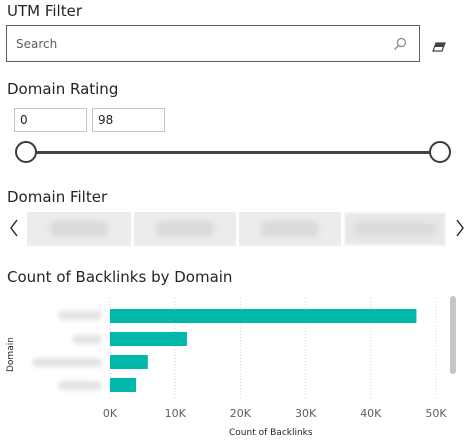 The image size is (471, 441). Describe the element at coordinates (400, 43) in the screenshot. I see `search-icon` at that location.